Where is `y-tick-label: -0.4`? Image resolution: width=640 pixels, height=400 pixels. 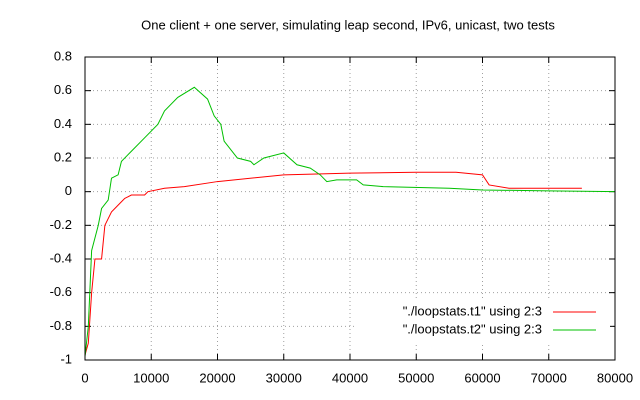 y-tick-label: -0.4 is located at coordinates (61, 257).